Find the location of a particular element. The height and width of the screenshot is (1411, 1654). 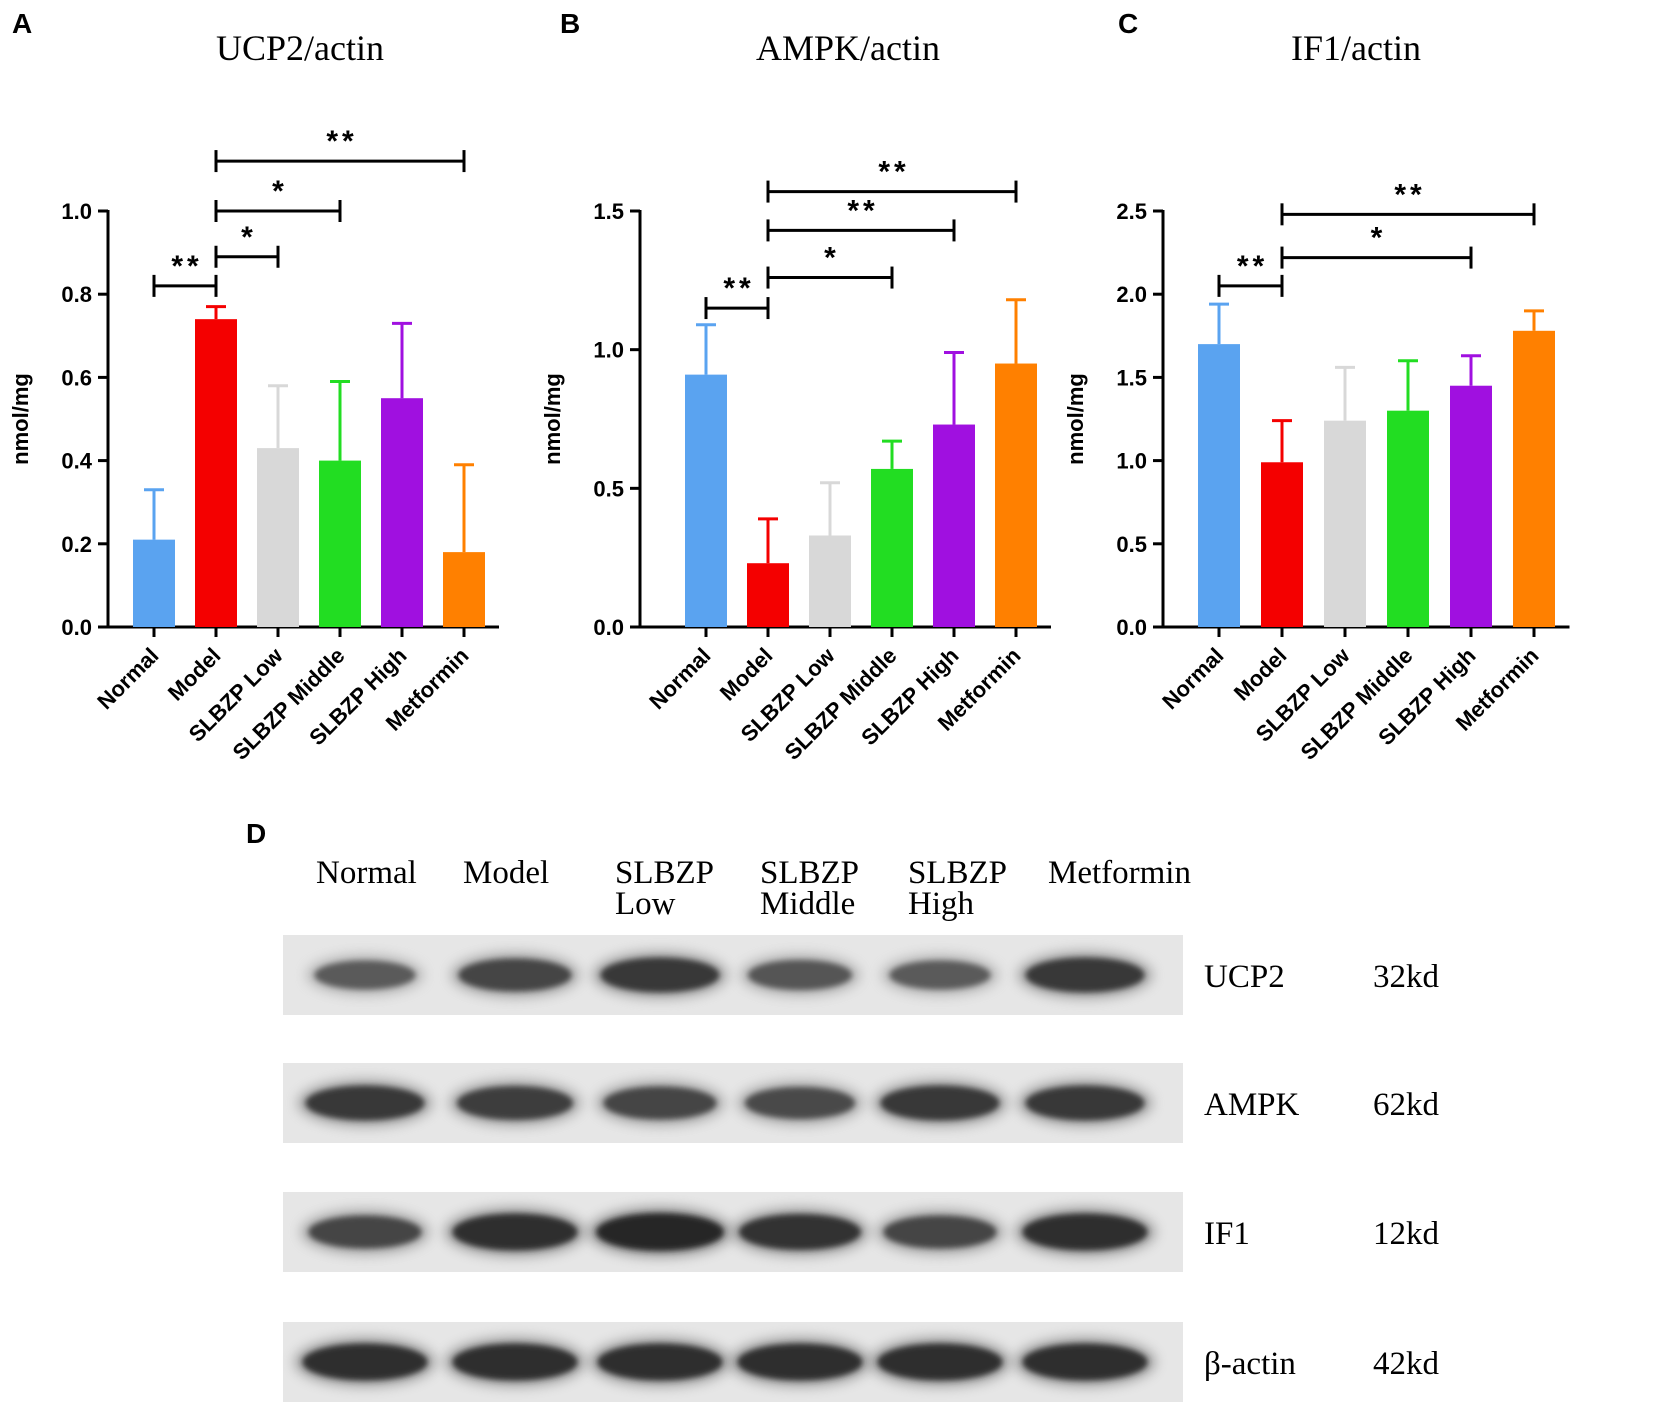

panel-letter-b: B is located at coordinates (570, 23).